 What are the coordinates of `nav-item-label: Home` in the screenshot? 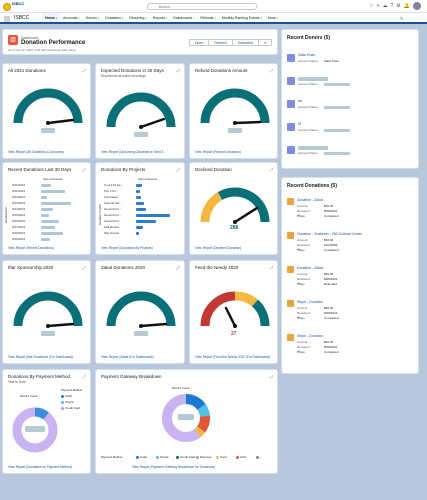 It's located at (50, 18).